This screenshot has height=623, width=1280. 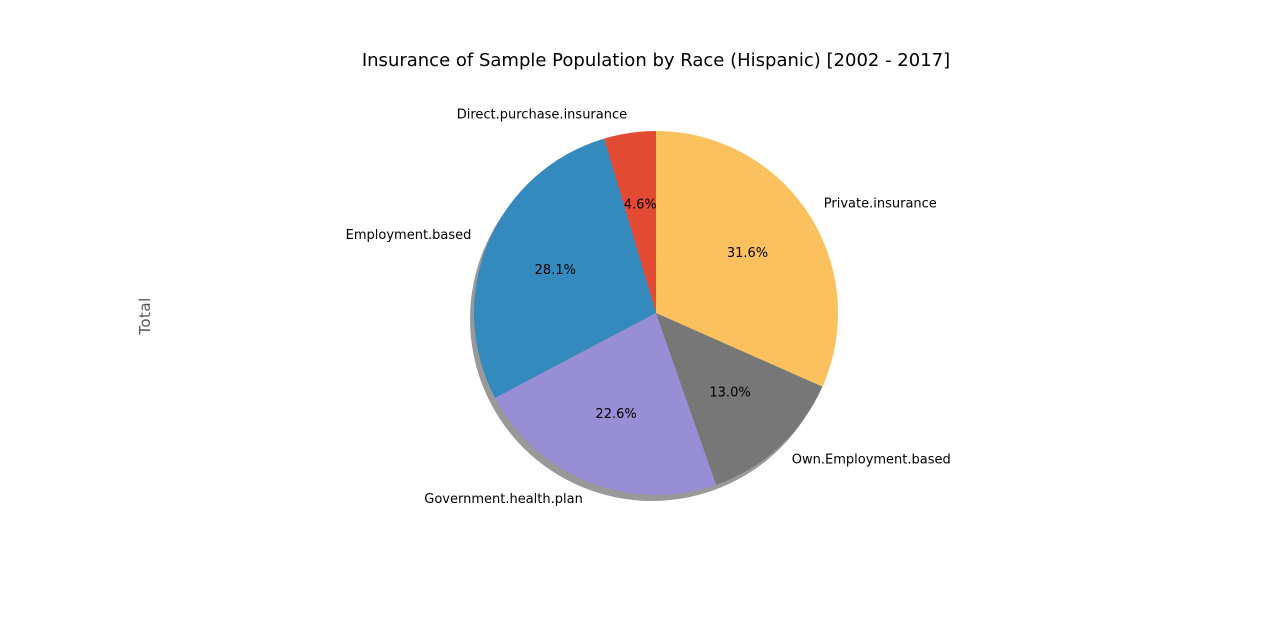 I want to click on slice-label-direct-purchase-insurance: Direct.purchase.insurance, so click(x=542, y=114).